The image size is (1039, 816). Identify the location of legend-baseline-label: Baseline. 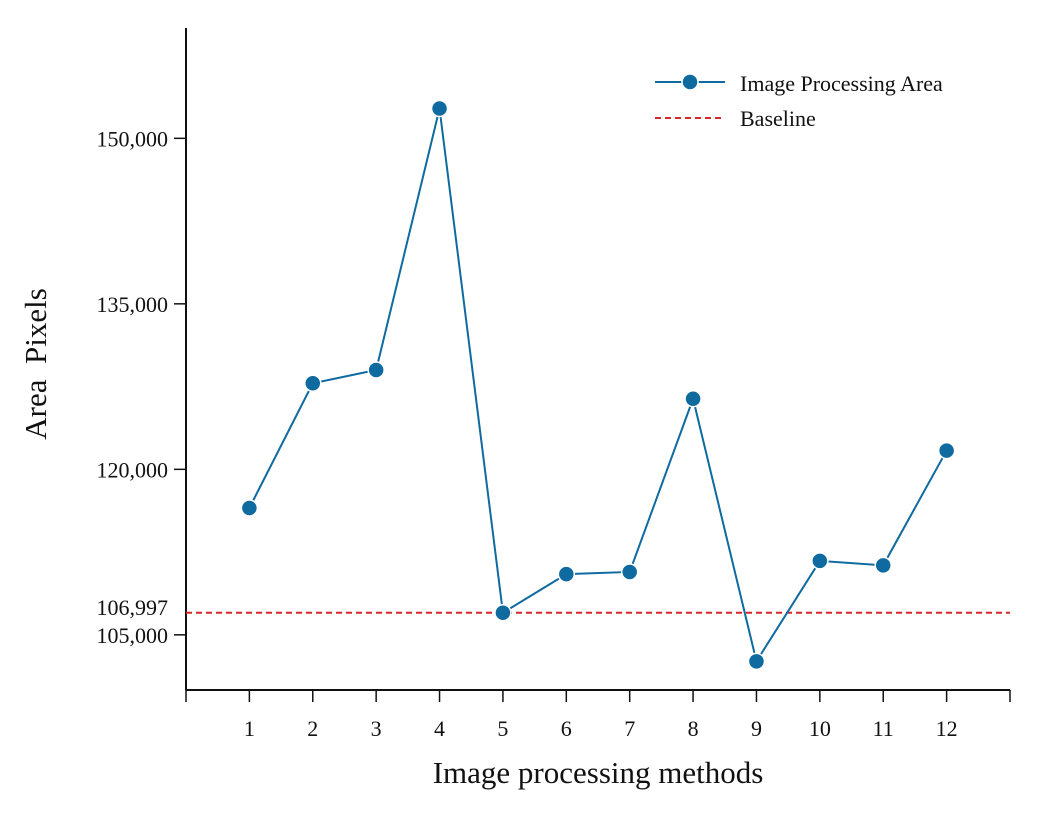
(778, 118).